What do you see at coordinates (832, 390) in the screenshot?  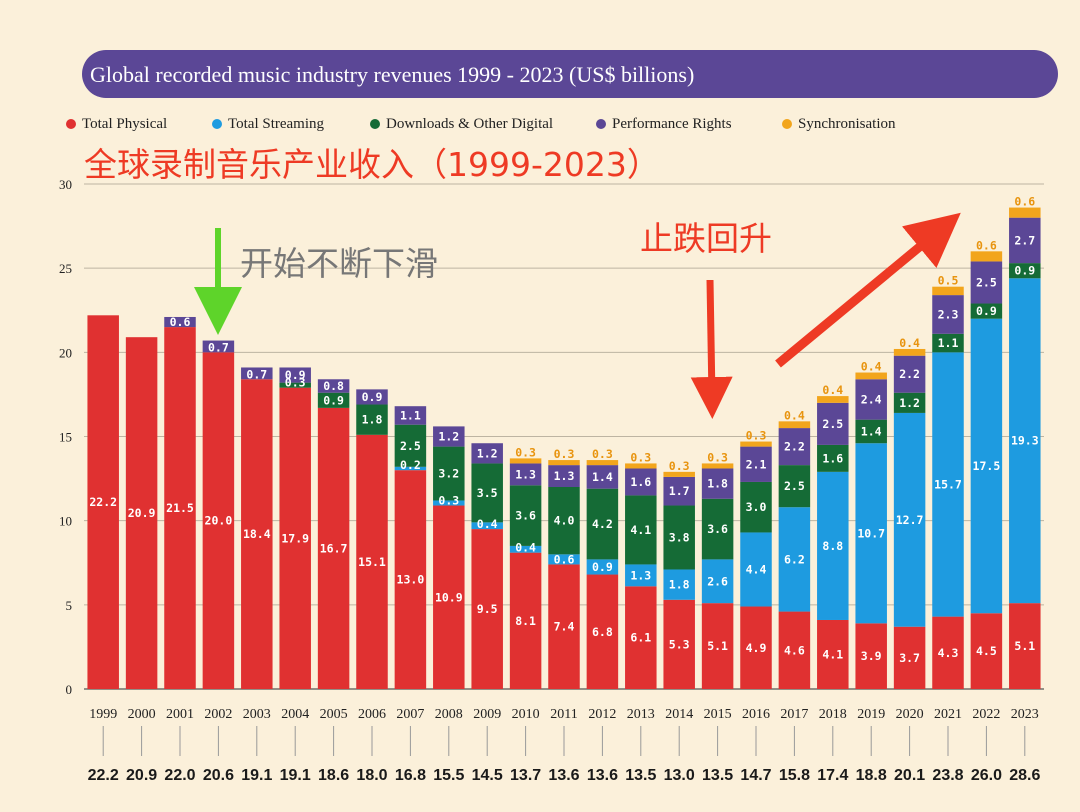 I see `data-label-sync: 0.4` at bounding box center [832, 390].